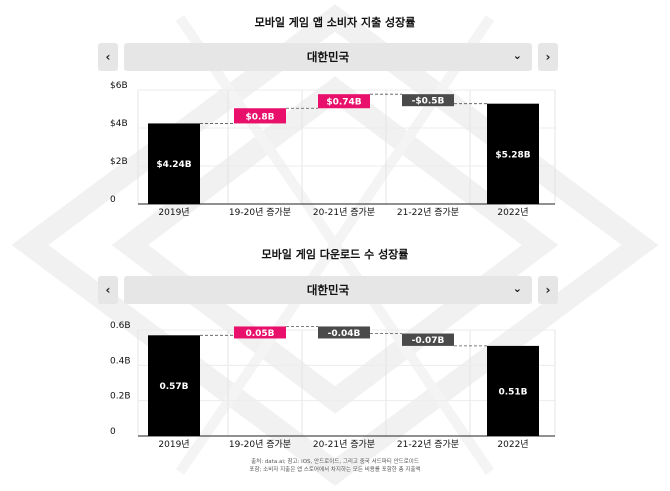 The height and width of the screenshot is (491, 670). What do you see at coordinates (120, 397) in the screenshot?
I see `y-tick-label: 0.2B` at bounding box center [120, 397].